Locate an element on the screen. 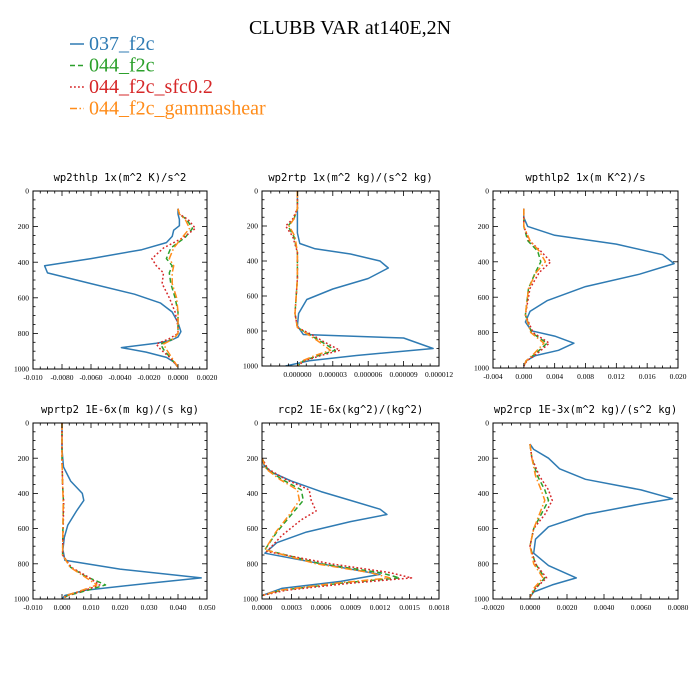  legend-label: 044_f2c_sfc0.2 is located at coordinates (151, 87).